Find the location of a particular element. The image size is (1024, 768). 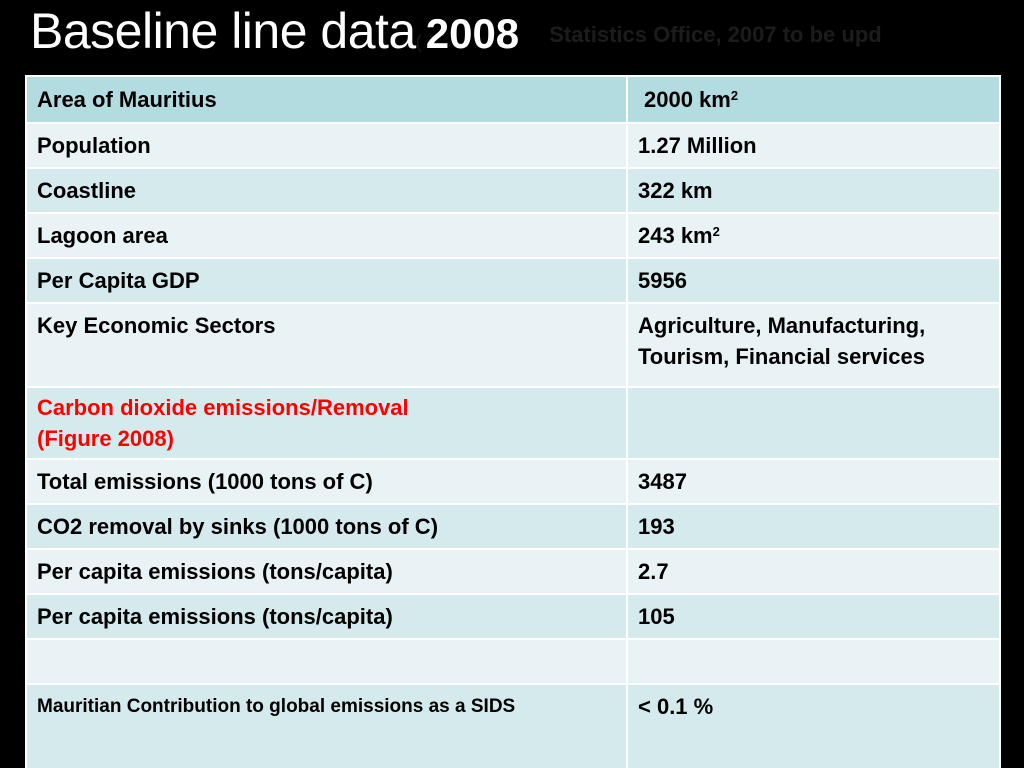

table-row-population: Population 1.27 Million is located at coordinates (513, 145).